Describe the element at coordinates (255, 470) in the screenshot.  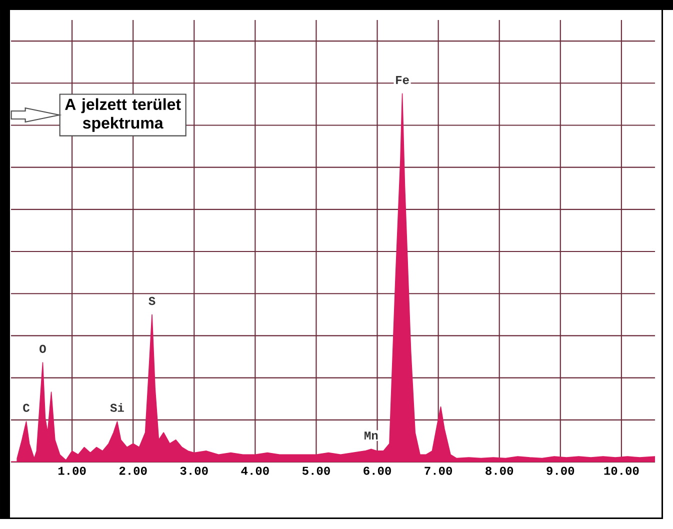
I see `x-tick-label: 4.00` at that location.